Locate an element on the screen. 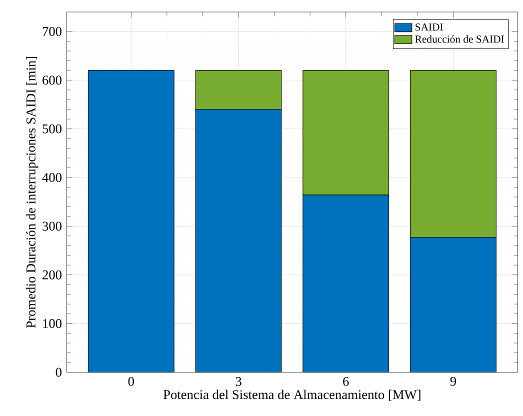 Image resolution: width=523 pixels, height=416 pixels. legend-label: Reducción de SAIDI is located at coordinates (459, 39).